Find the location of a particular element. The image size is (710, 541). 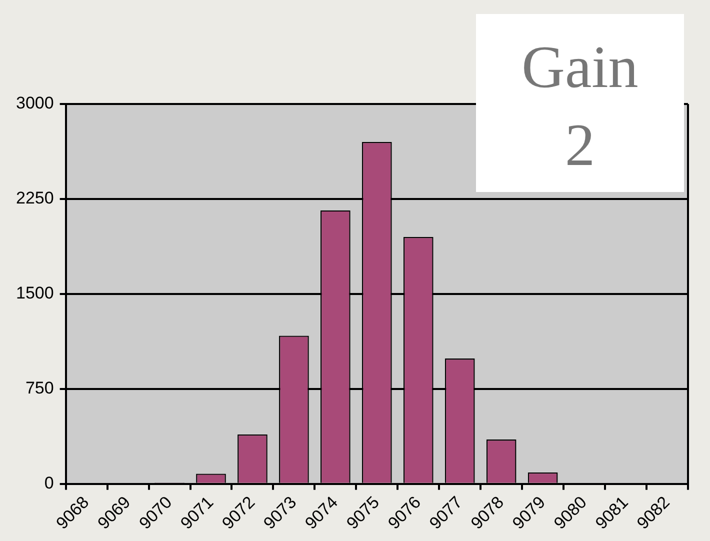

y-tick-label: 3000 is located at coordinates (35, 103).